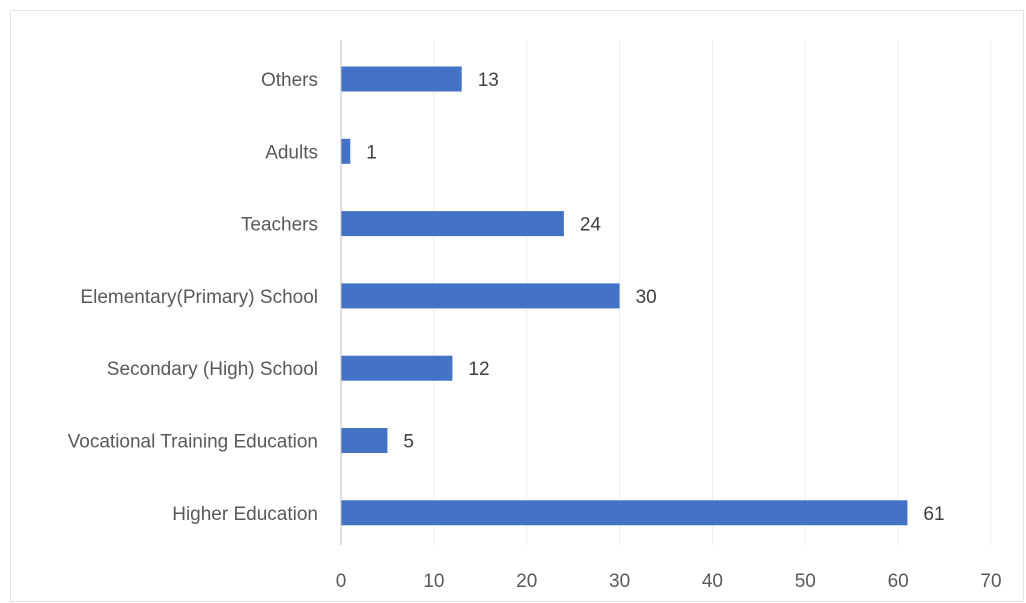 This screenshot has height=603, width=1026. Describe the element at coordinates (212, 369) in the screenshot. I see `category-label: Secondary (High) School` at that location.